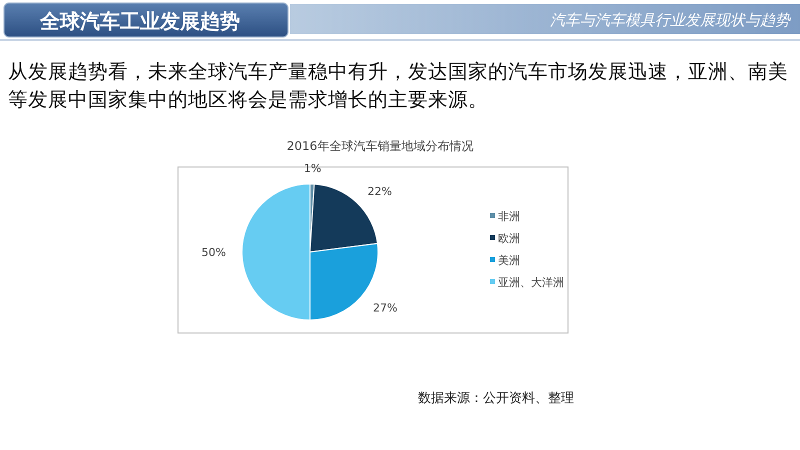 This screenshot has width=800, height=450. I want to click on legend-label: 亚洲、大洋洲, so click(531, 282).